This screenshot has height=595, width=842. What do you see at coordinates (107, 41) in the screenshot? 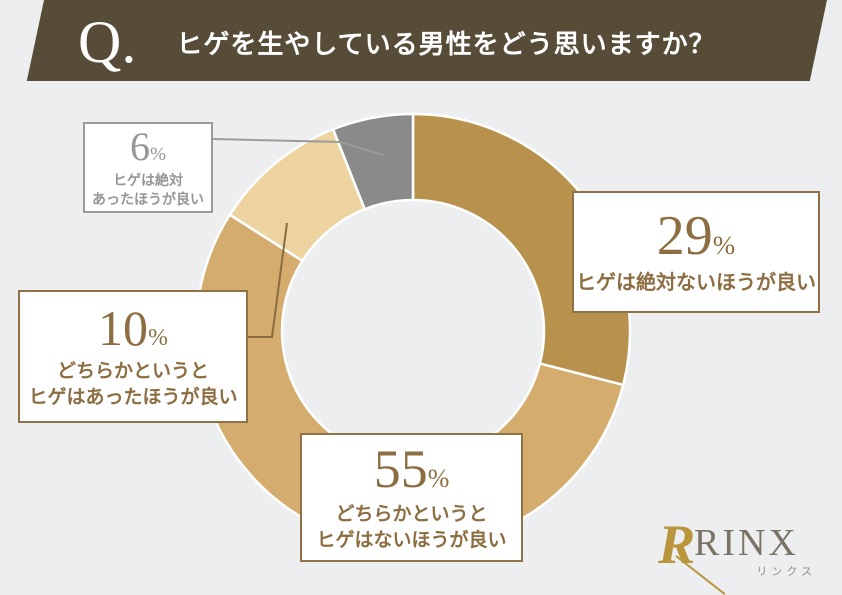
I see `question-mark-label: Q.` at bounding box center [107, 41].